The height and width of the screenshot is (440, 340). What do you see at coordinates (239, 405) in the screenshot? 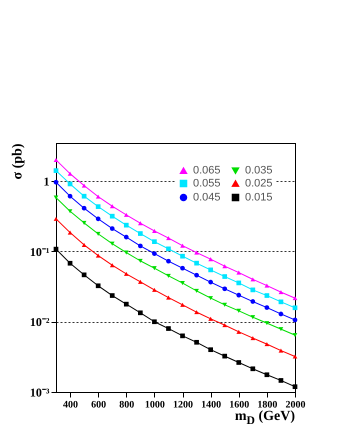
I see `x-tick-label: 1600` at bounding box center [239, 405].